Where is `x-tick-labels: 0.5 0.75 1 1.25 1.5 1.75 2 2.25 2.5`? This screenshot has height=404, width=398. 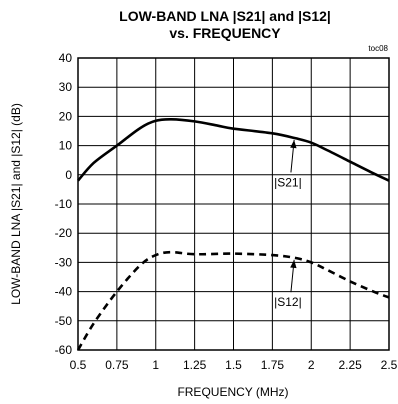
x-tick-labels: 0.5 0.75 1 1.25 1.5 1.75 2 2.25 2.5 is located at coordinates (234, 365).